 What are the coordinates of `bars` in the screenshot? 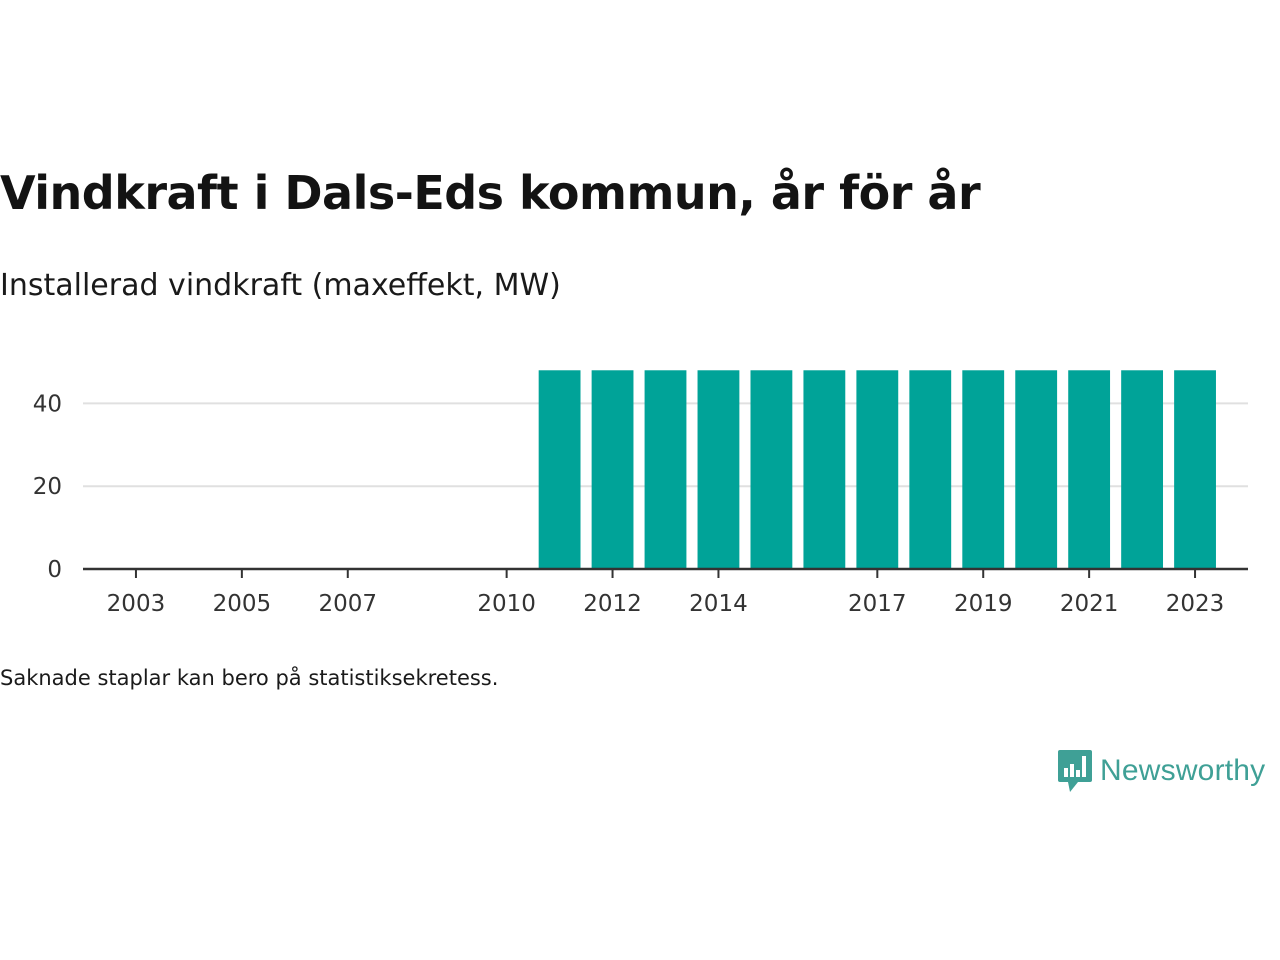 It's located at (877, 469).